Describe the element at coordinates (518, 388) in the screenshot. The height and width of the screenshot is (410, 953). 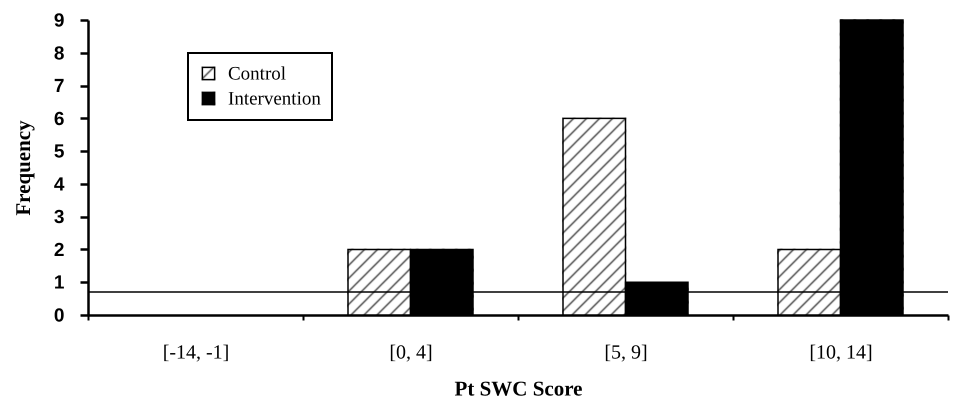
I see `x-axis-title: Pt SWC Score` at that location.